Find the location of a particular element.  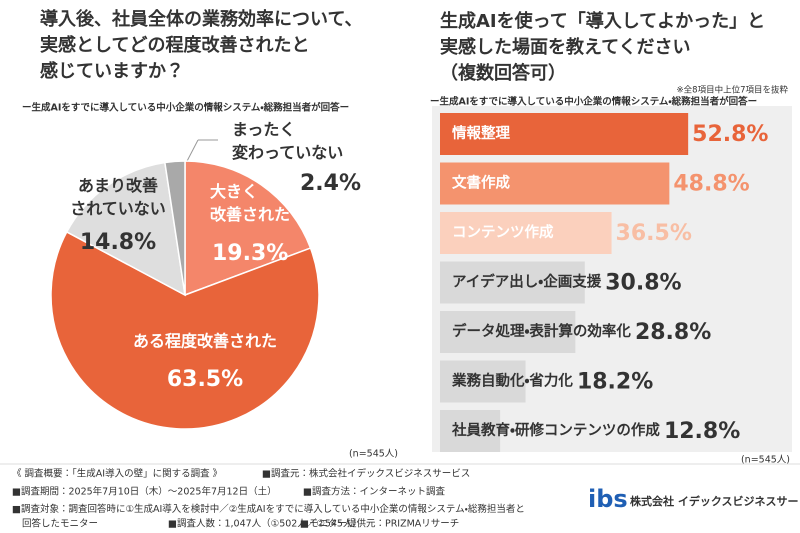

slice-label: まったく変わっていない is located at coordinates (287, 141).